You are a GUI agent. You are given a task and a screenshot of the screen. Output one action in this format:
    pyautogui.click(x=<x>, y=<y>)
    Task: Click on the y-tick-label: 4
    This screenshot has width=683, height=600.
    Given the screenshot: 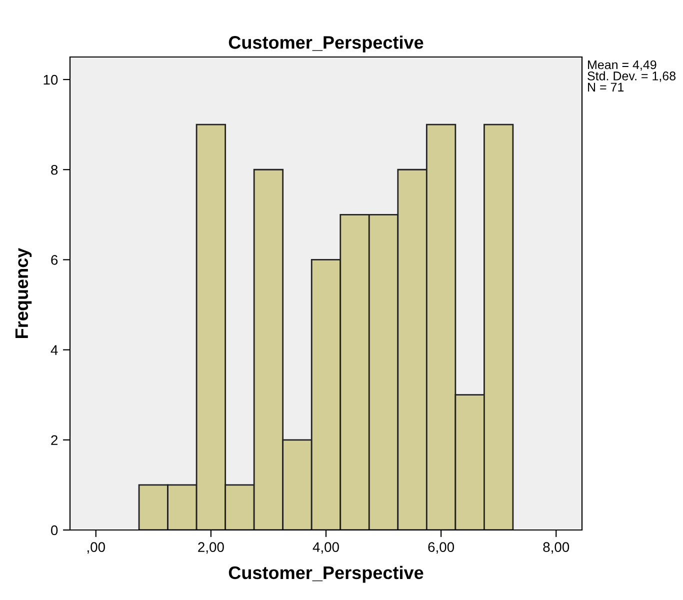 What is the action you would take?
    pyautogui.click(x=54, y=350)
    